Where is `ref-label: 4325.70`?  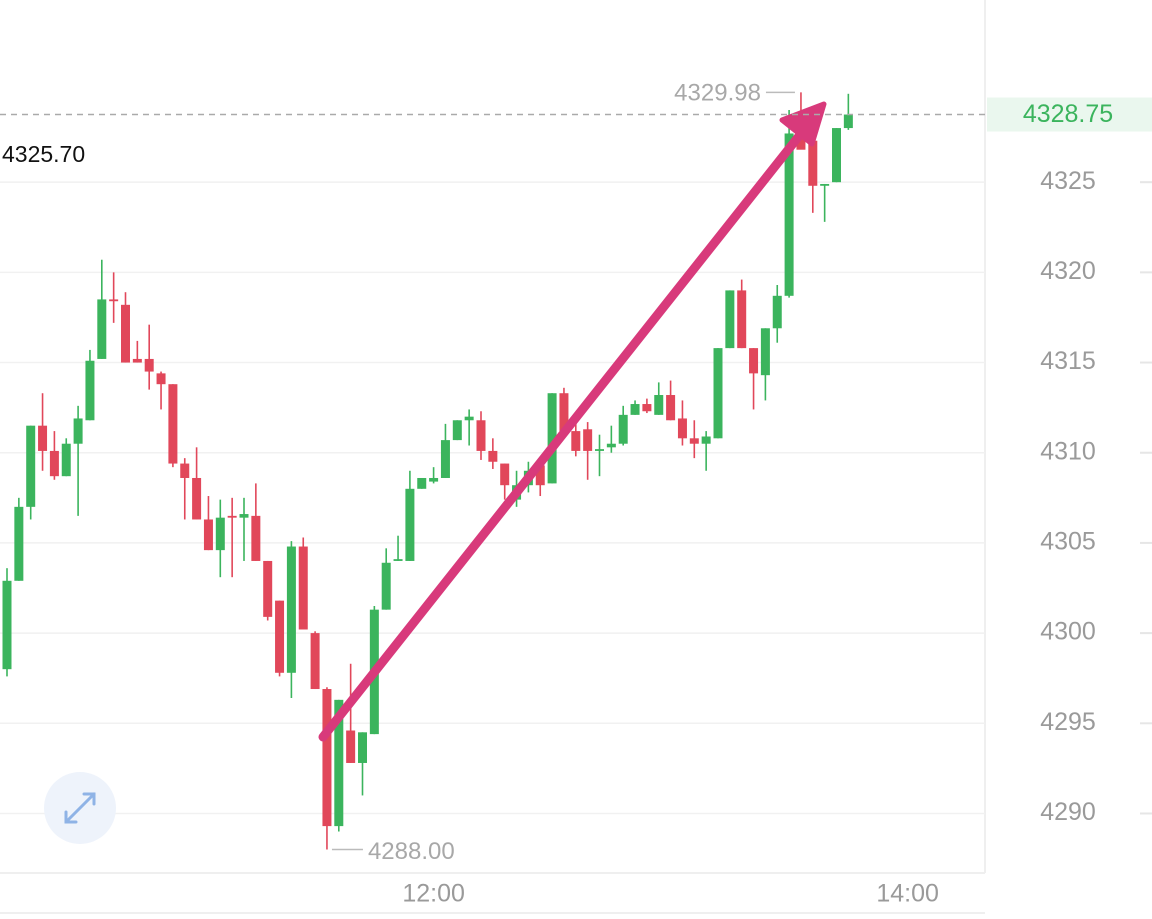 ref-label: 4325.70 is located at coordinates (43, 154).